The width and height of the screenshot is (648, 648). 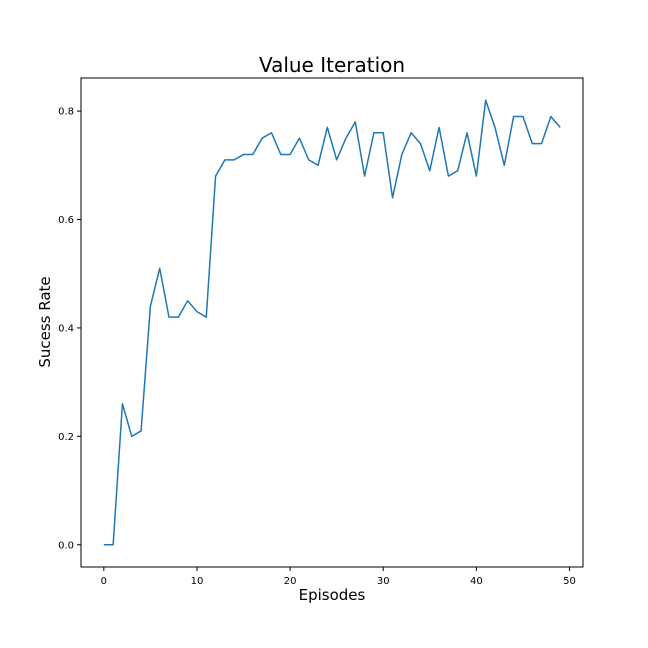 I want to click on y-tick-label: 0.4, so click(x=66, y=328).